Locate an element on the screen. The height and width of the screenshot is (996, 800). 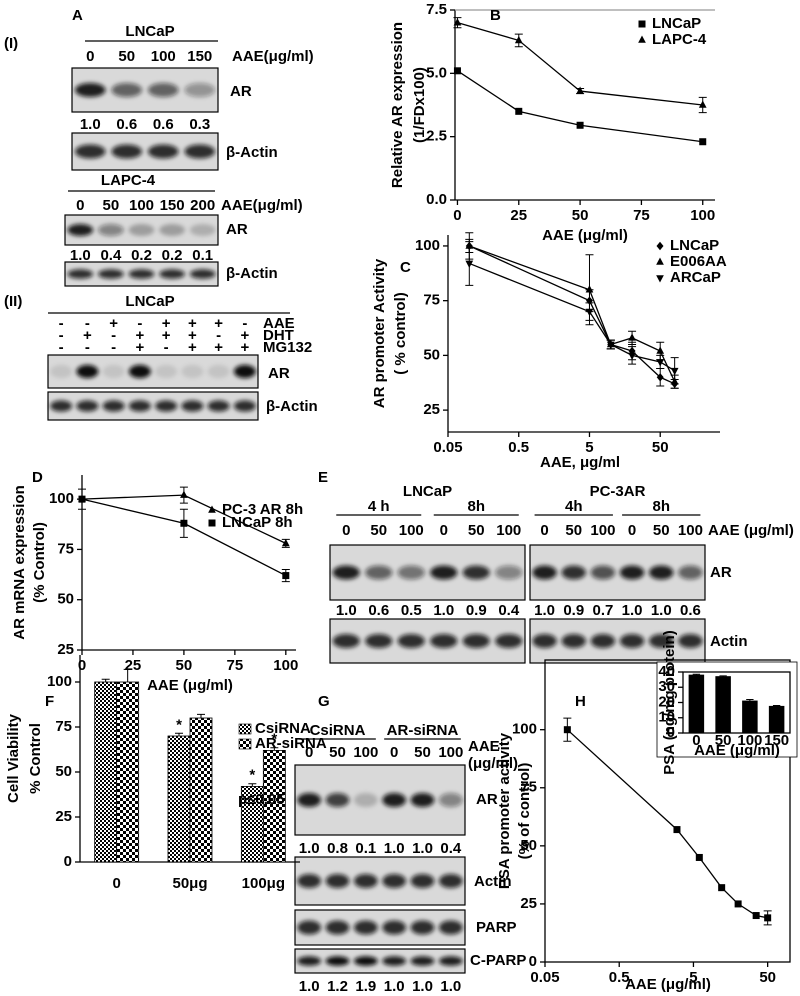
x-tick-label: 50 is located at coordinates (184, 665).